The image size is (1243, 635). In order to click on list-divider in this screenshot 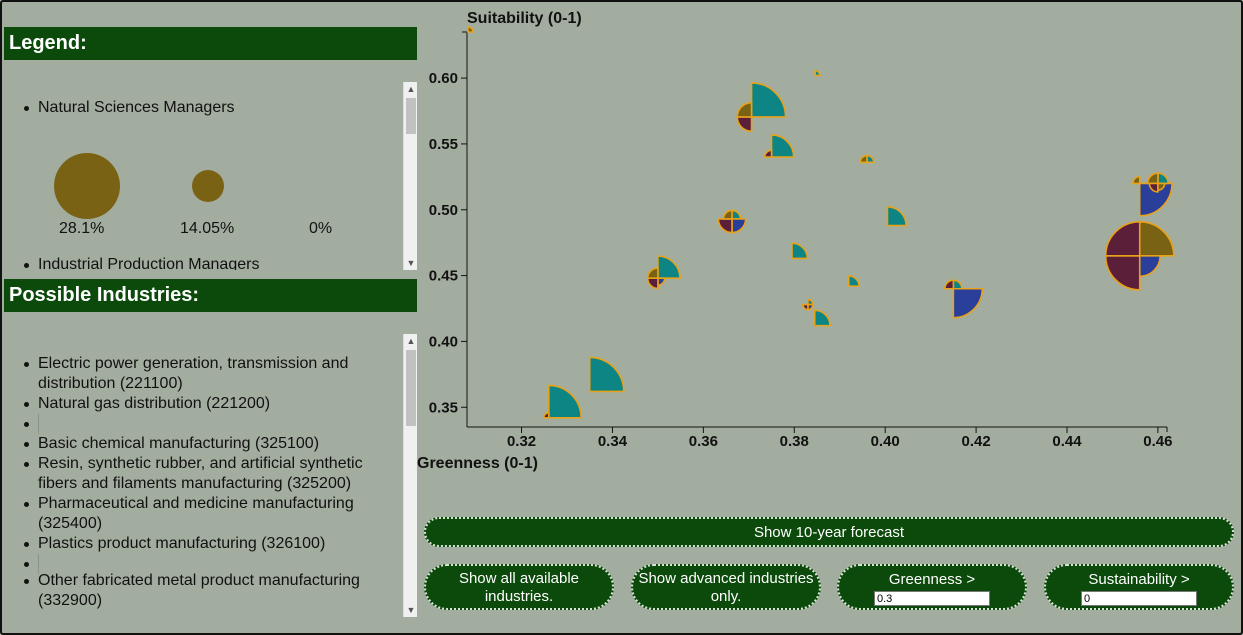, I will do `click(203, 424)`.